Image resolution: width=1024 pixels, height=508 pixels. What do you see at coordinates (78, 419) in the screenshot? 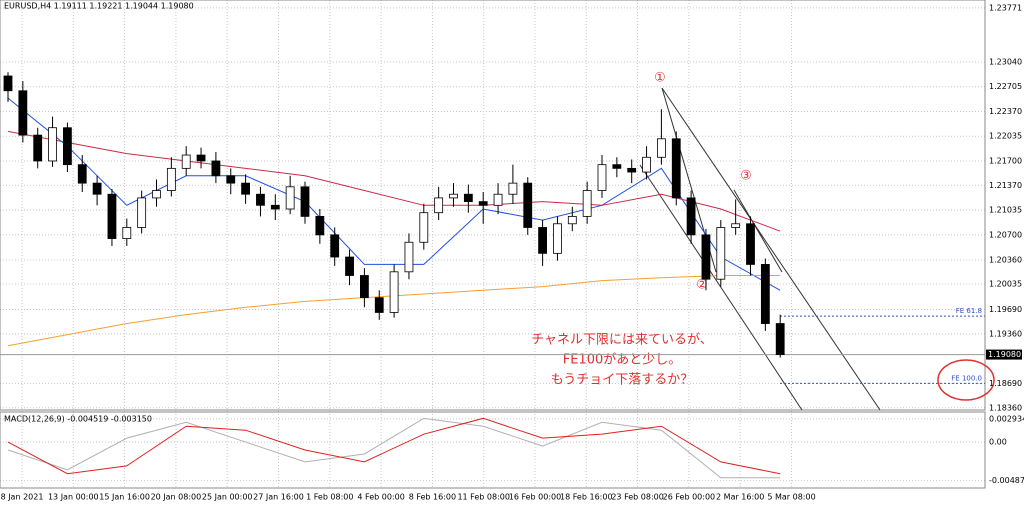
I see `macd-title: MACD(12,26,9) -0.004519 -0.003150` at bounding box center [78, 419].